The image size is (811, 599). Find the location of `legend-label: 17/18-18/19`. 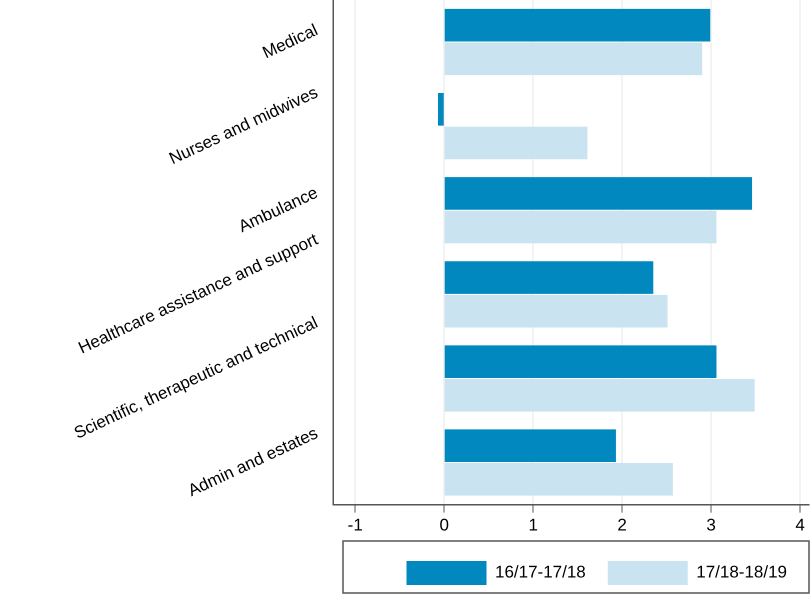

legend-label: 17/18-18/19 is located at coordinates (742, 572).